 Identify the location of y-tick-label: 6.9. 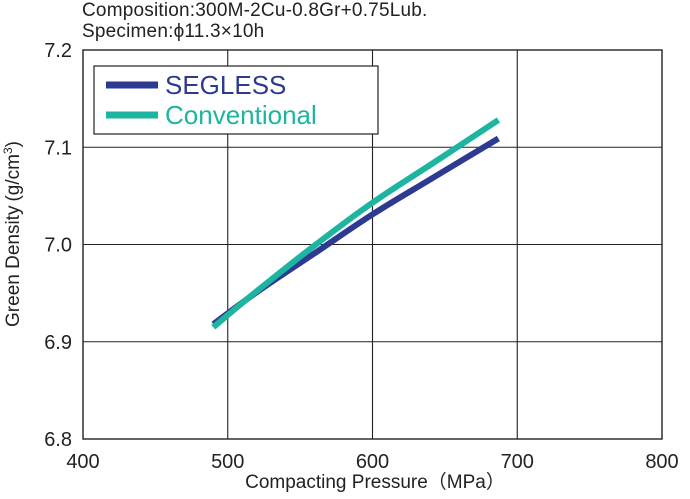
(58, 343).